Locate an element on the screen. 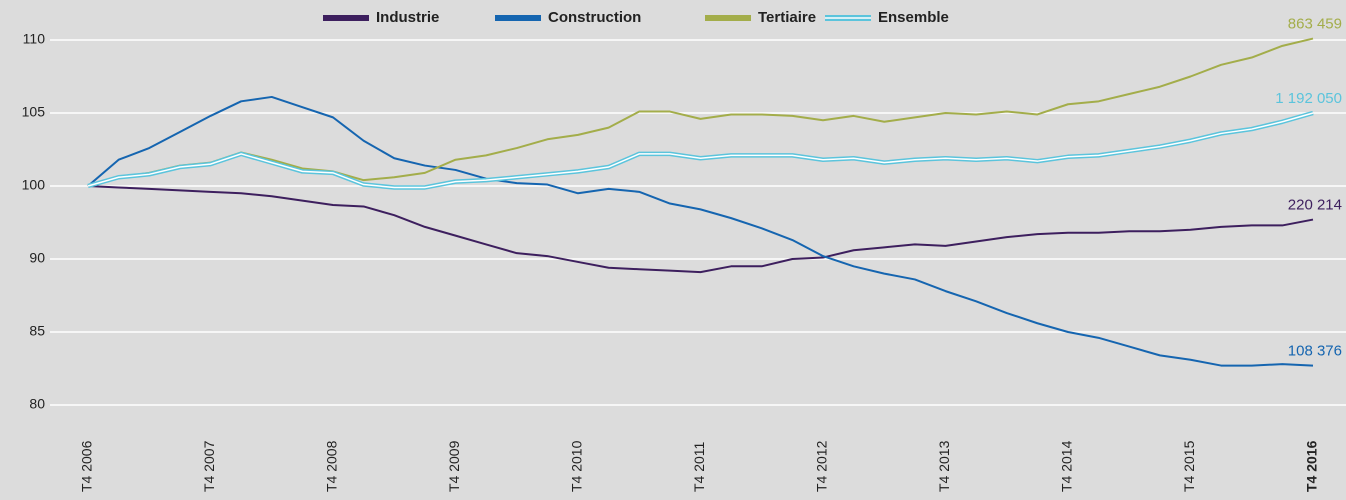 This screenshot has height=500, width=1346. end-label: 108 376 is located at coordinates (1315, 351).